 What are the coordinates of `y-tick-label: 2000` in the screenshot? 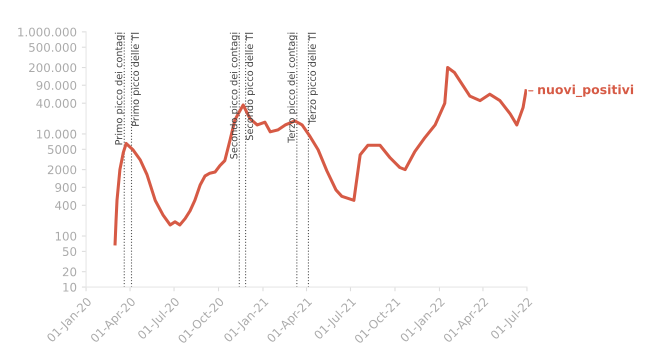 It's located at (62, 169).